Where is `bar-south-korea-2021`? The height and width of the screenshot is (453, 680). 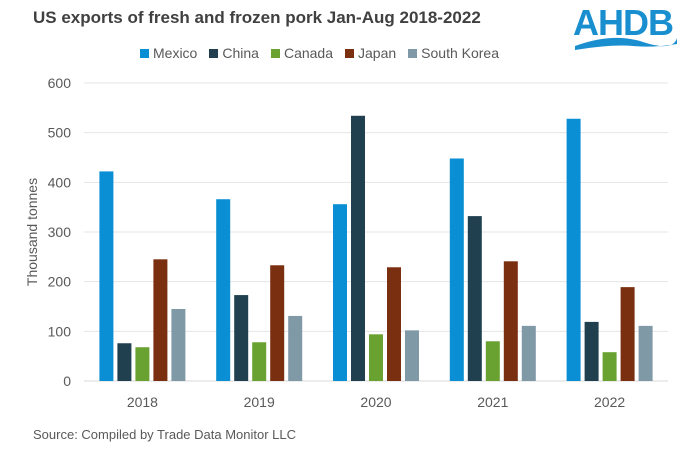 bar-south-korea-2021 is located at coordinates (528, 353).